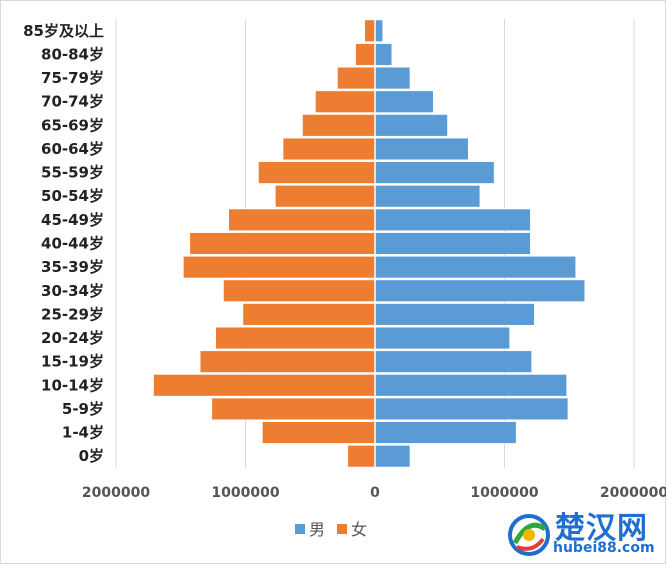 The width and height of the screenshot is (666, 565). What do you see at coordinates (359, 529) in the screenshot?
I see `legend-label: 女` at bounding box center [359, 529].